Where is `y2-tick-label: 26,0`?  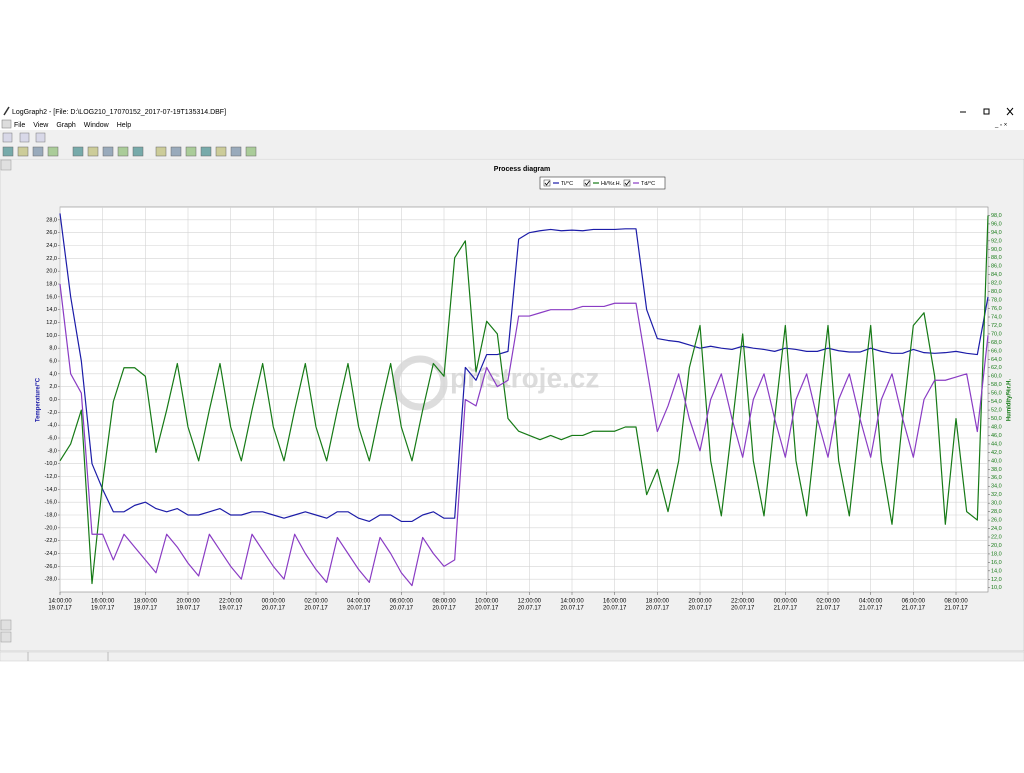 y2-tick-label: 26,0 is located at coordinates (996, 521).